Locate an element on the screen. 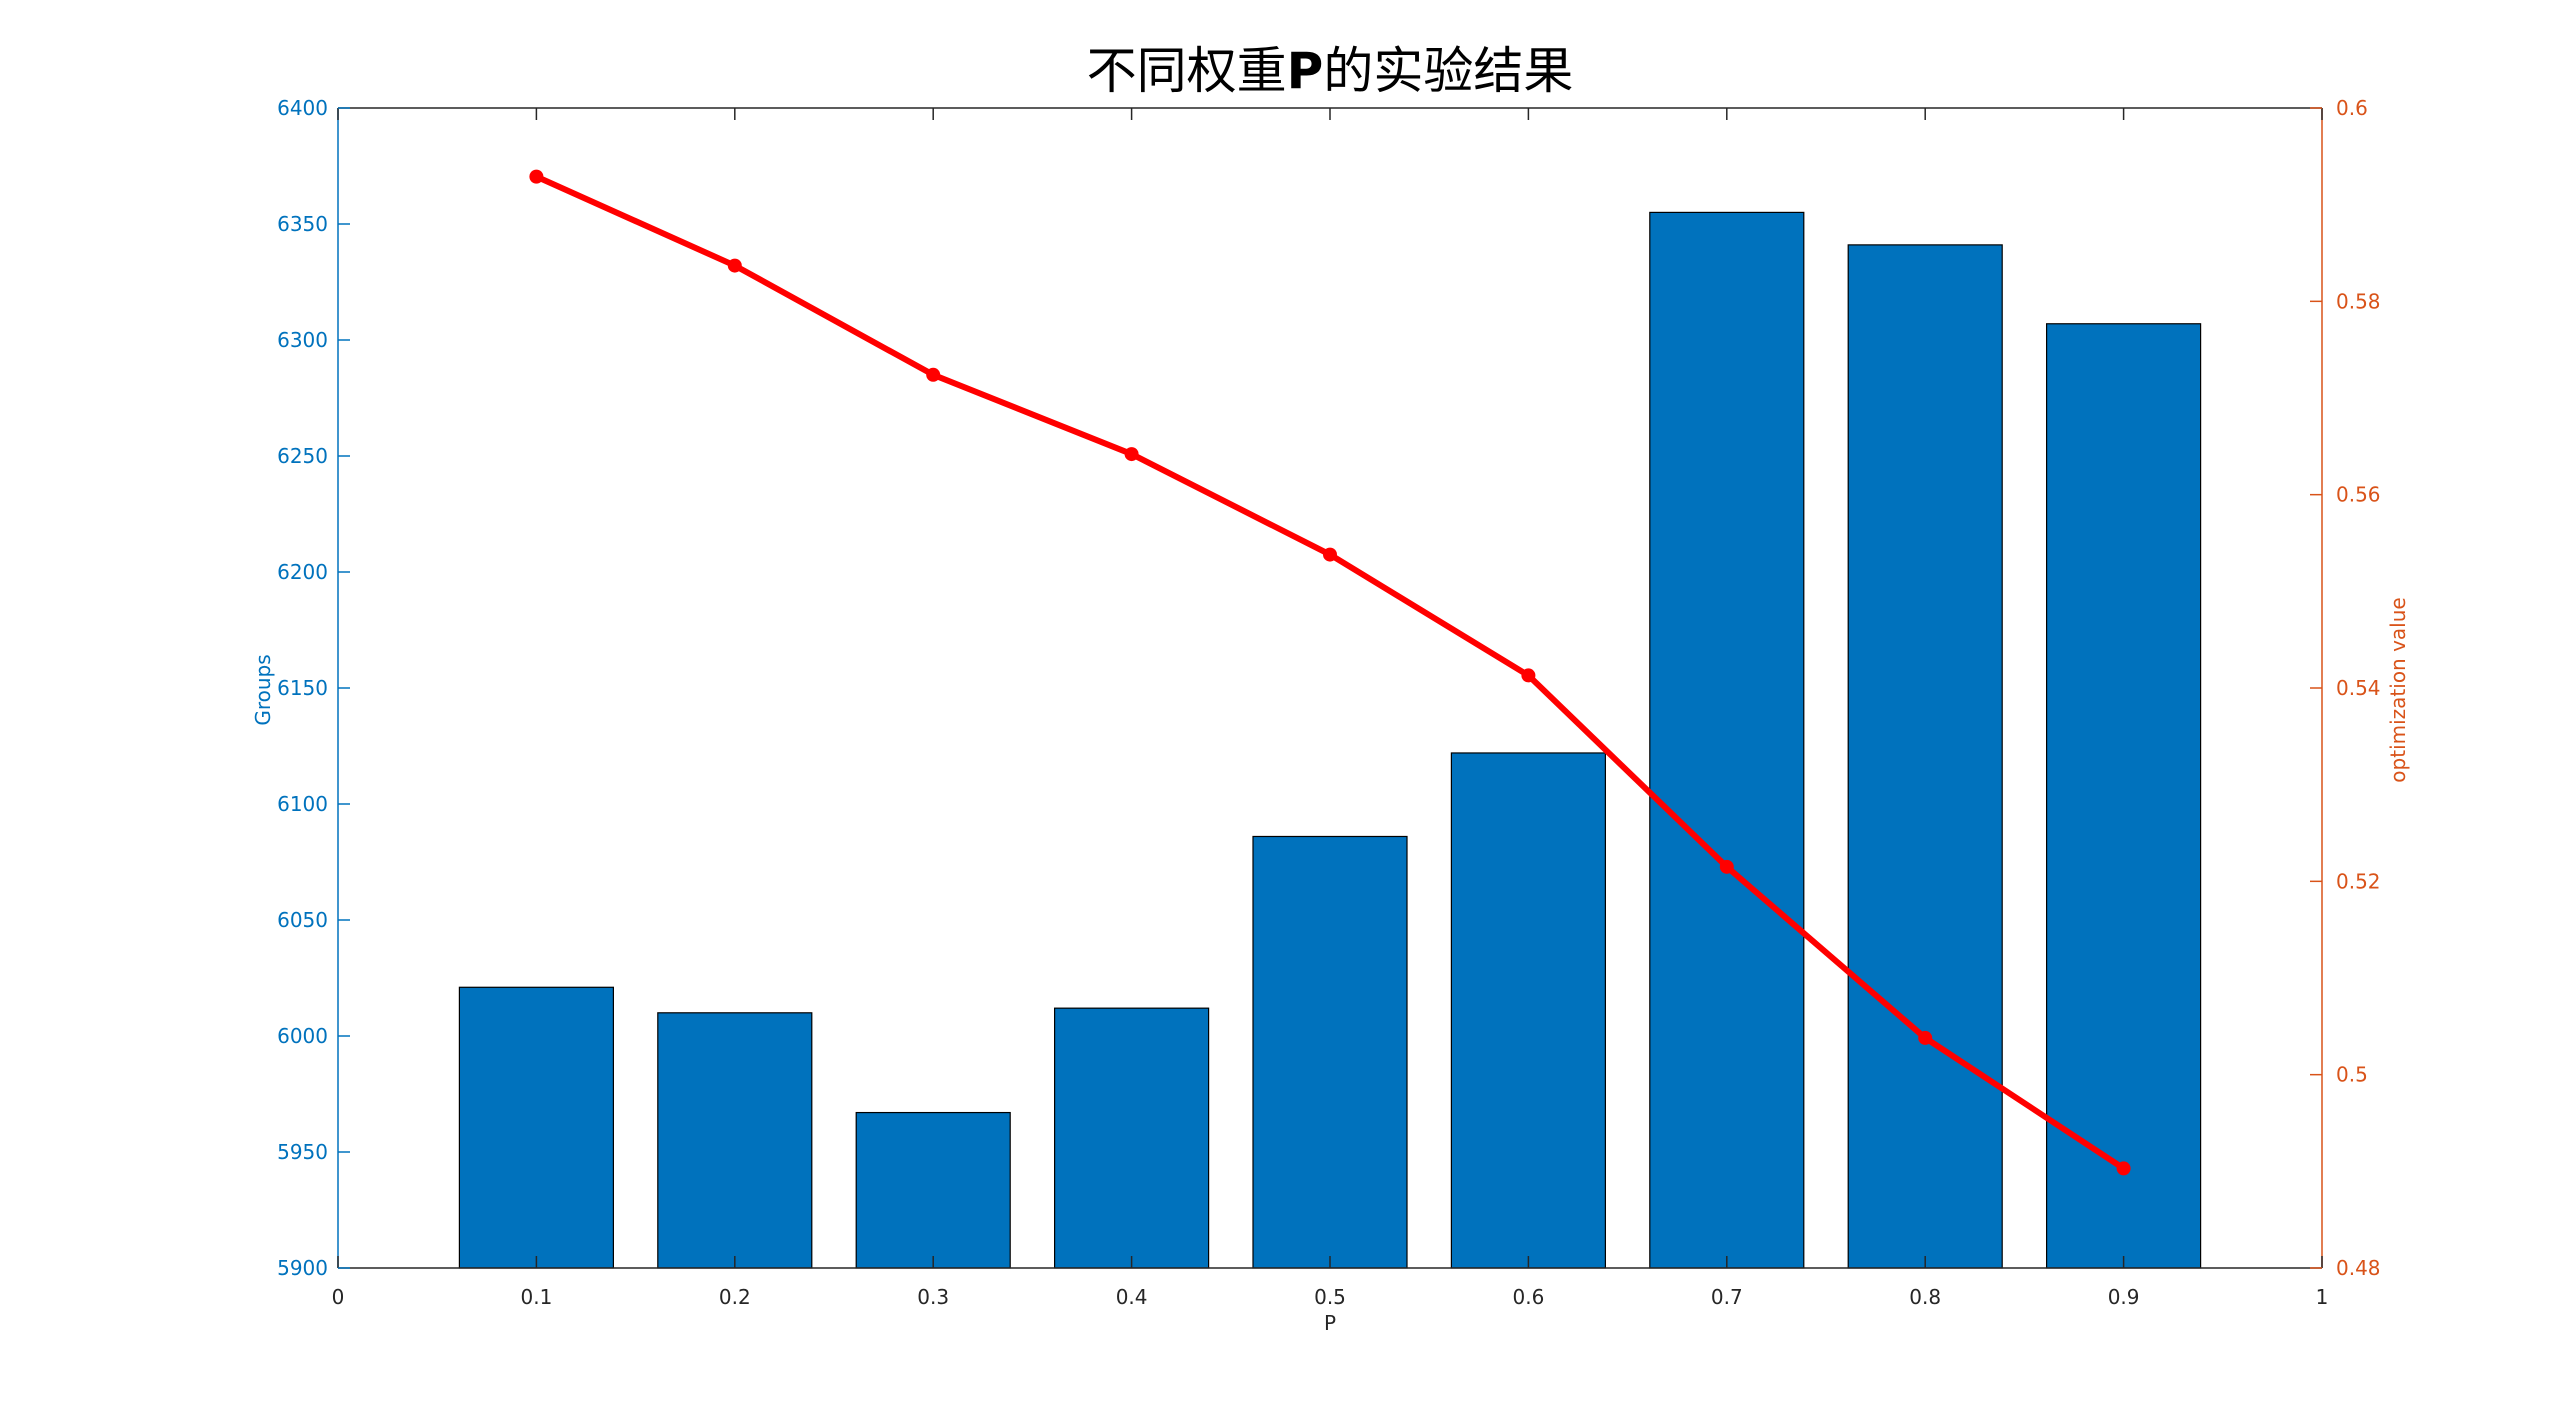 This screenshot has width=2560, height=1424. chart-title-bold: P is located at coordinates (1305, 71).